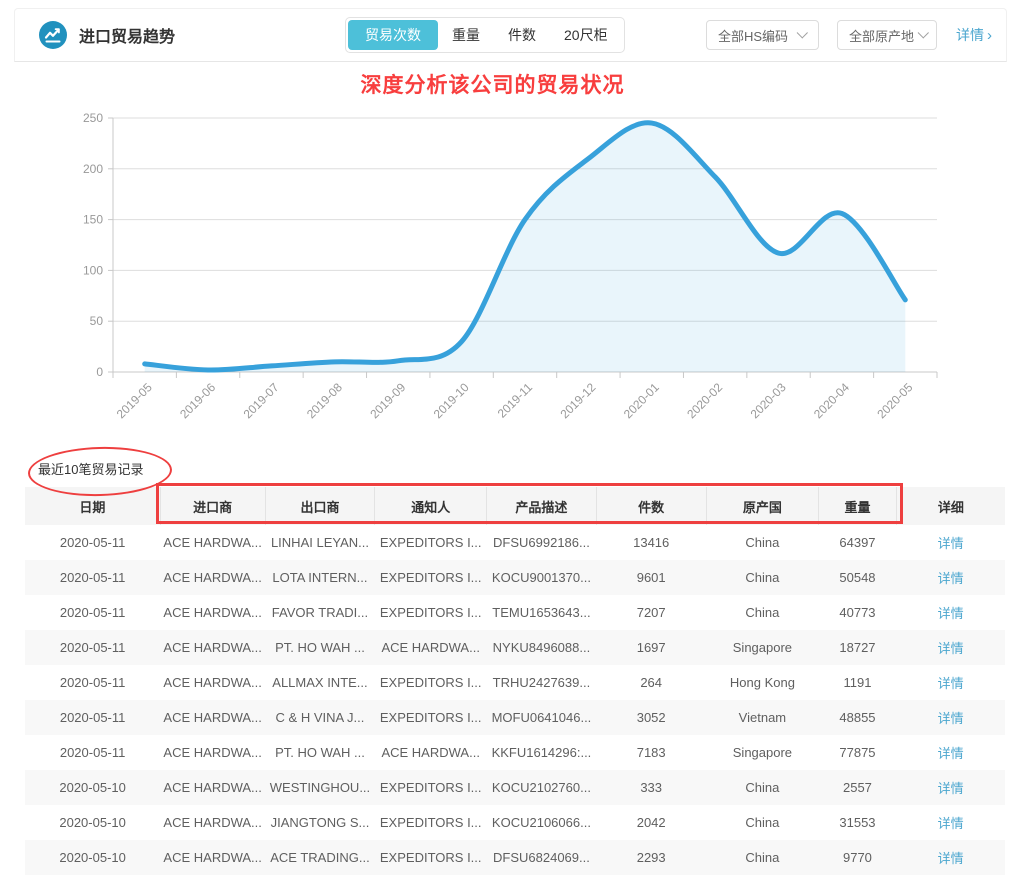 The height and width of the screenshot is (878, 1017). Describe the element at coordinates (651, 717) in the screenshot. I see `cell-pieces: 3052` at that location.